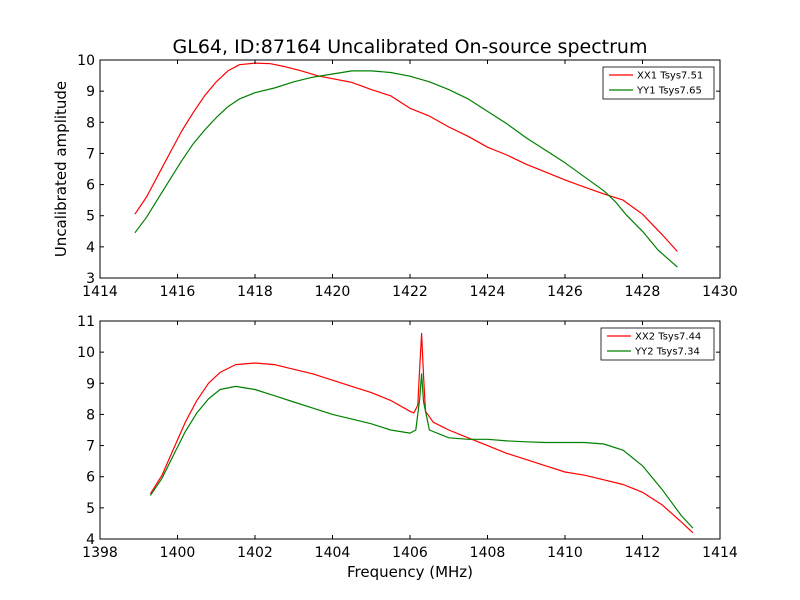  What do you see at coordinates (61, 169) in the screenshot?
I see `y-axis-label: Uncalibrated amplitude` at bounding box center [61, 169].